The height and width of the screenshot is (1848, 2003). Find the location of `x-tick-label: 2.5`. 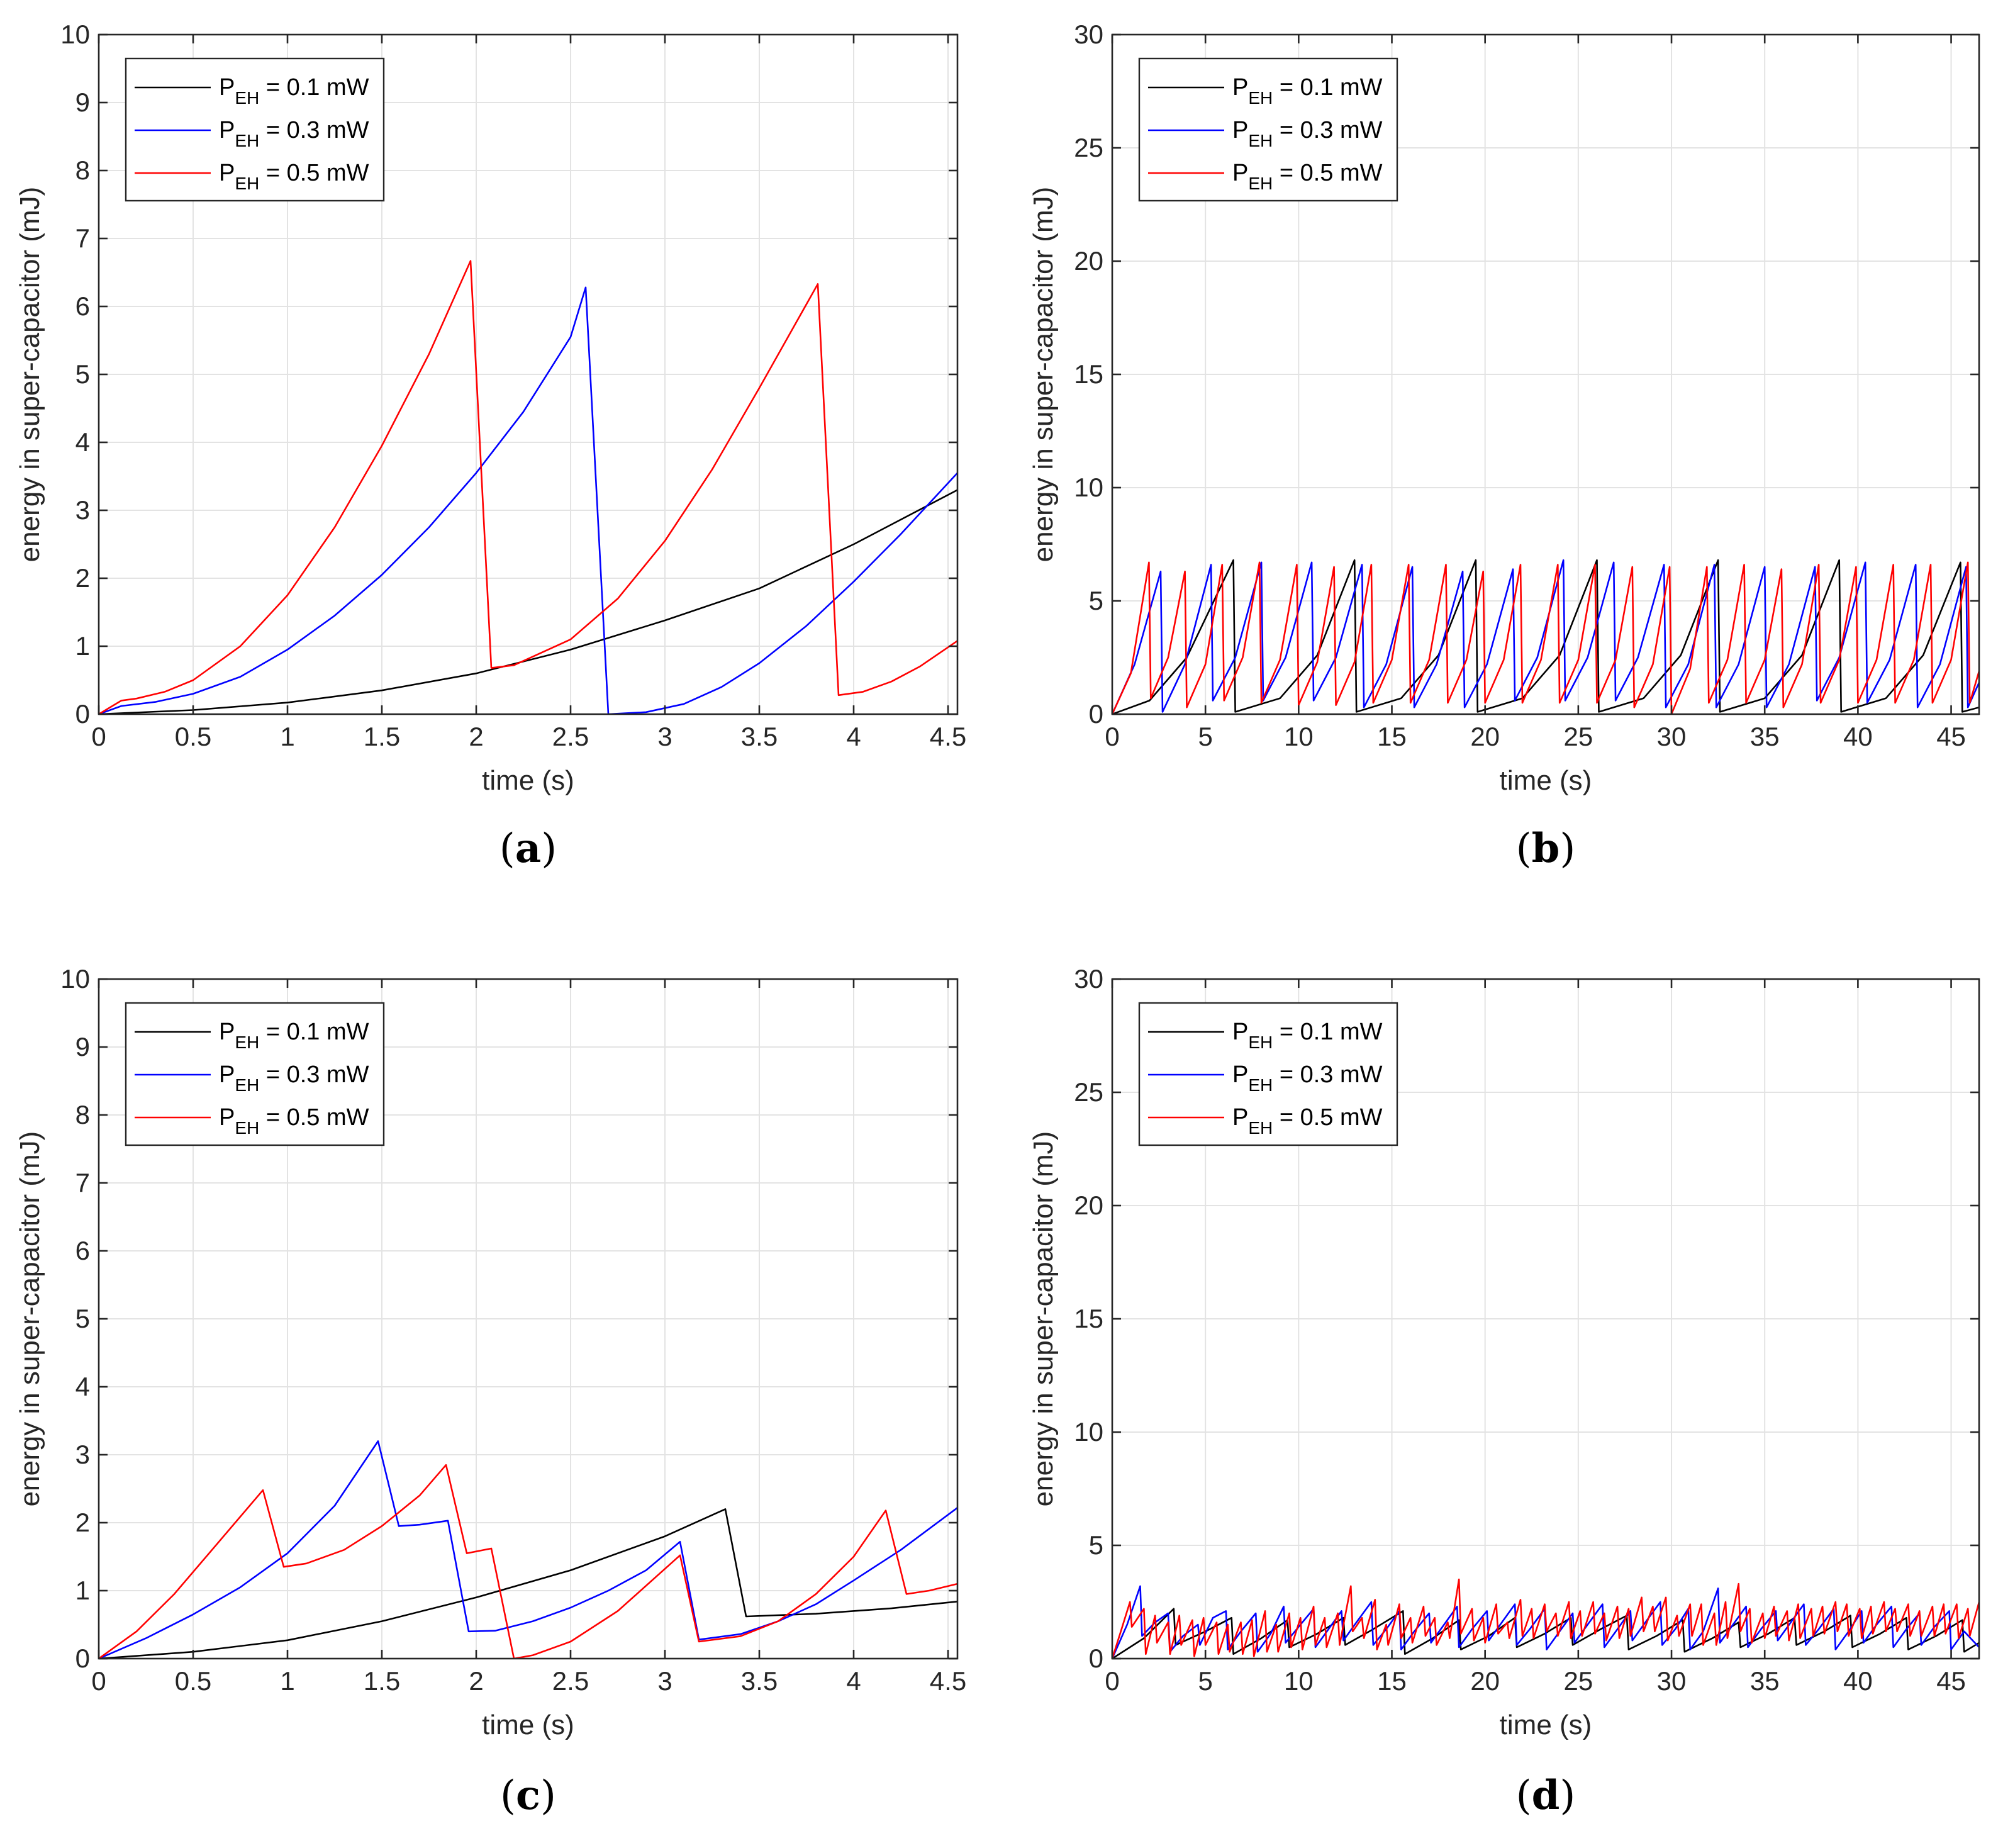

x-tick-label: 2.5 is located at coordinates (570, 1681).